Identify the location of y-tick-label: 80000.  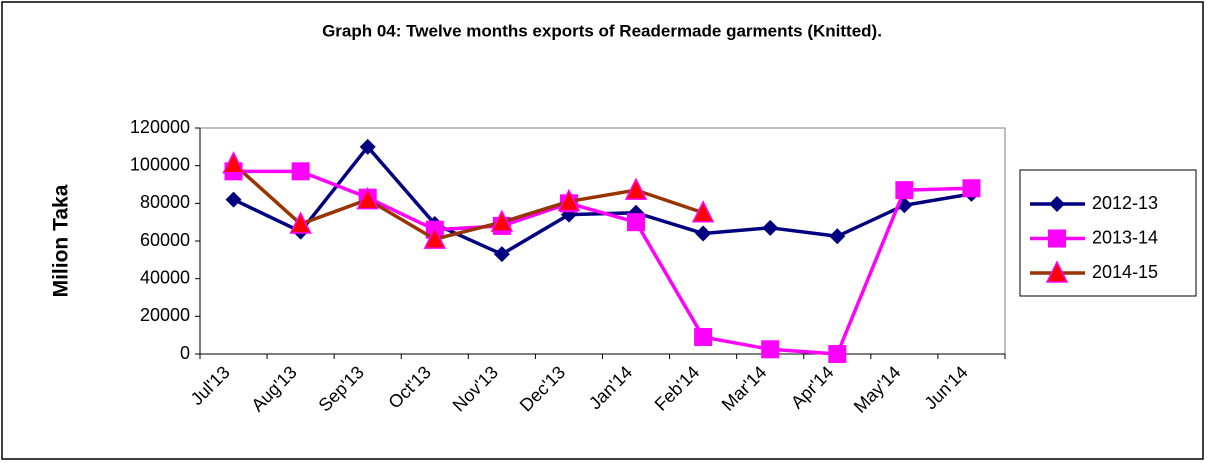
(165, 202).